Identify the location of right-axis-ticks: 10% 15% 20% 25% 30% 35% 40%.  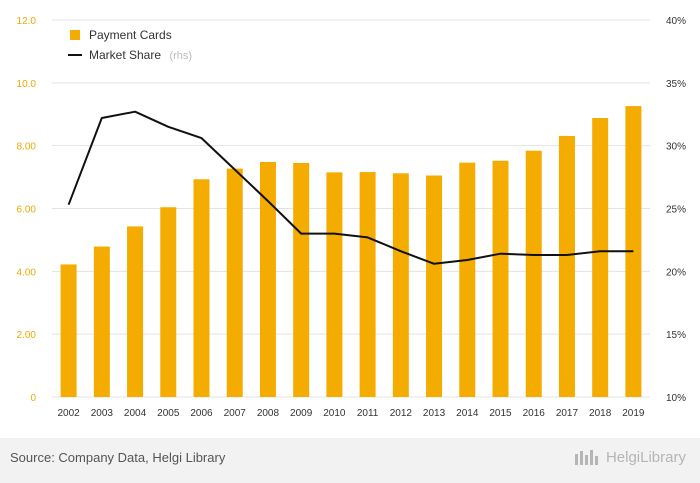
(676, 210).